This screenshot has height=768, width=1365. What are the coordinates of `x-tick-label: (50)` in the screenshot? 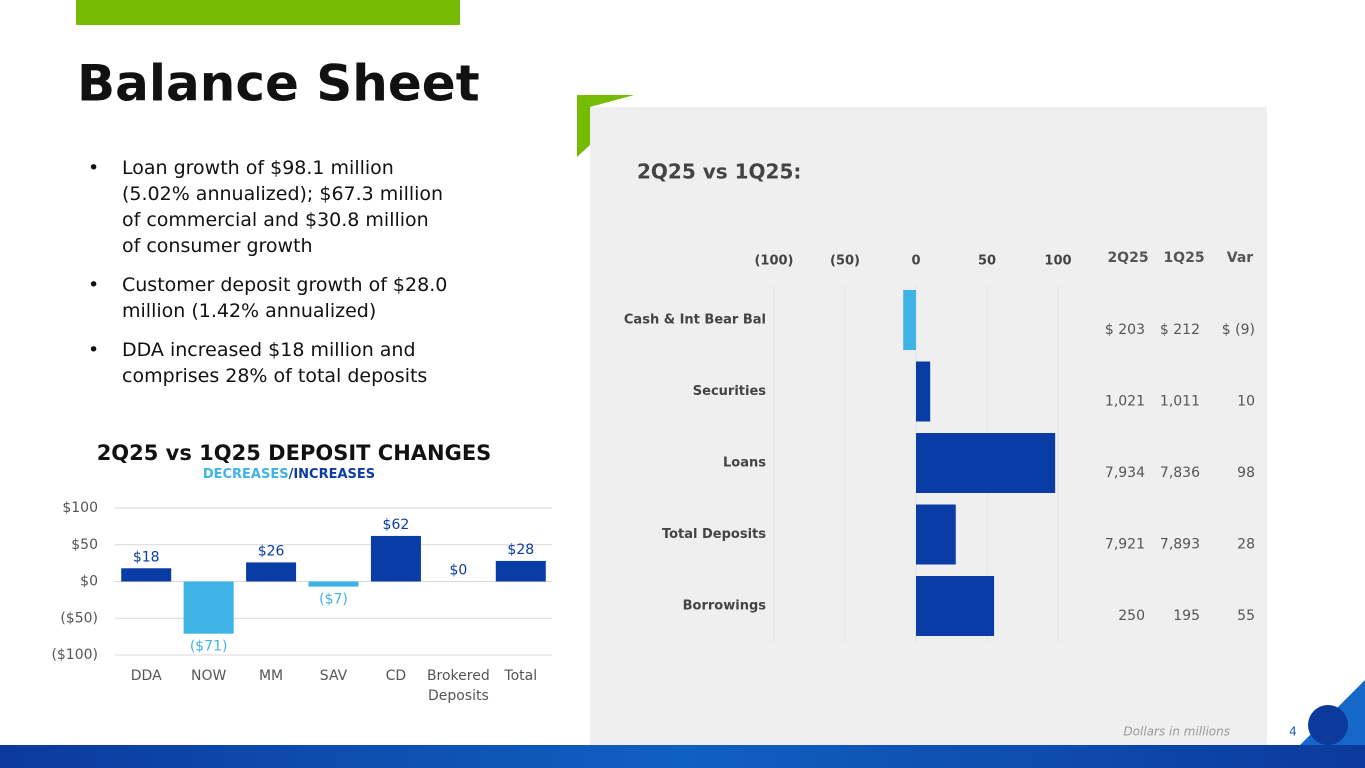 It's located at (845, 261).